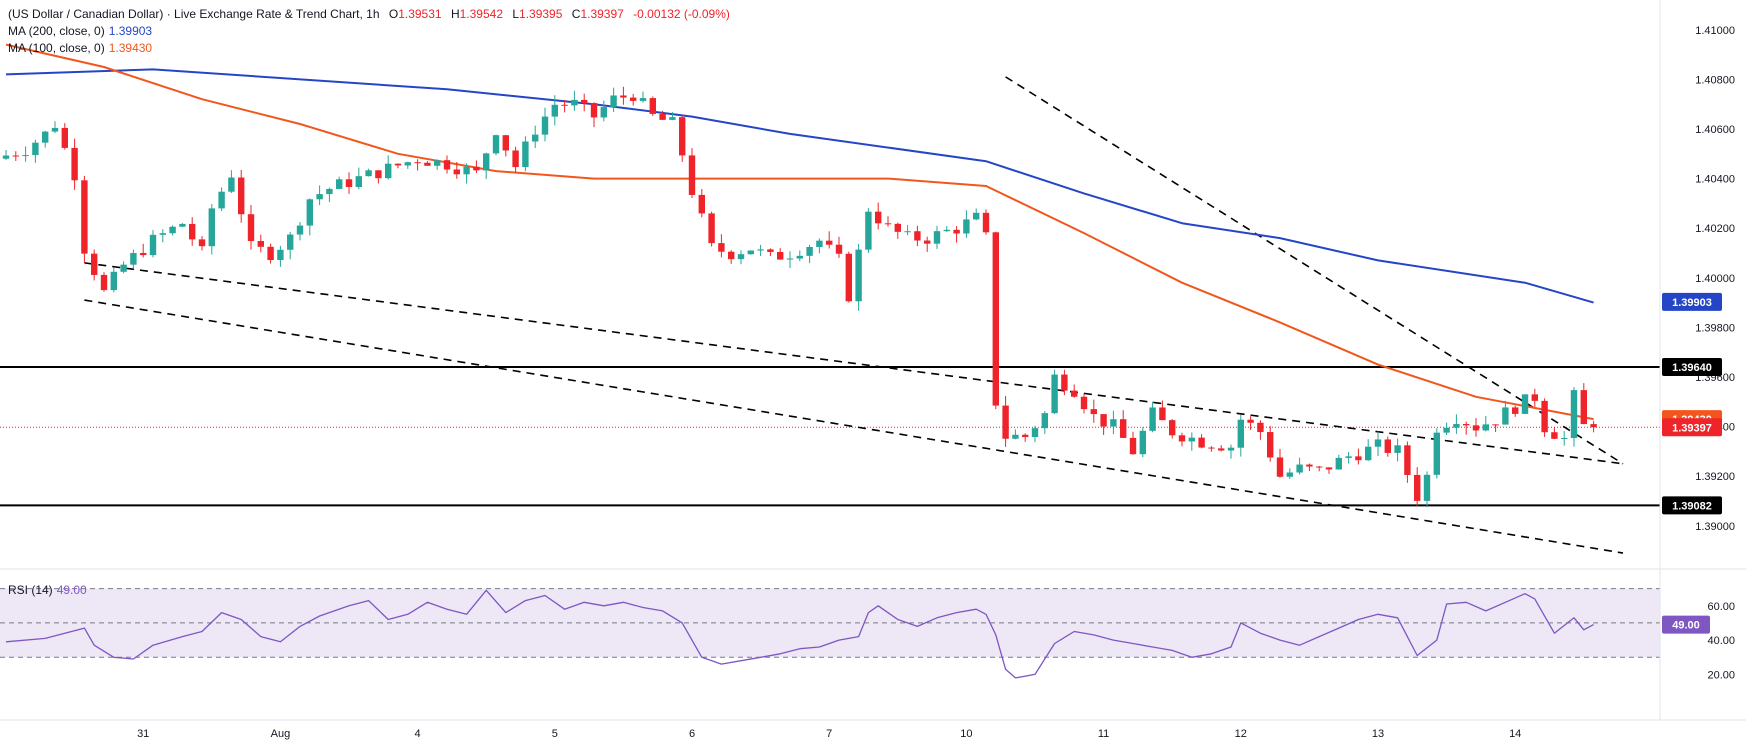 This screenshot has width=1746, height=753. I want to click on ma100-legend: MA (100, close, 0) 1.39430, so click(80, 48).